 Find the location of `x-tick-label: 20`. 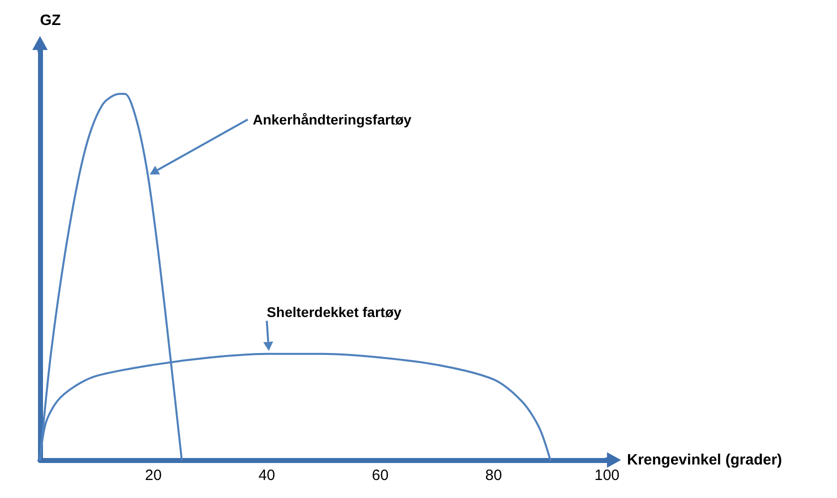

x-tick-label: 20 is located at coordinates (153, 475).